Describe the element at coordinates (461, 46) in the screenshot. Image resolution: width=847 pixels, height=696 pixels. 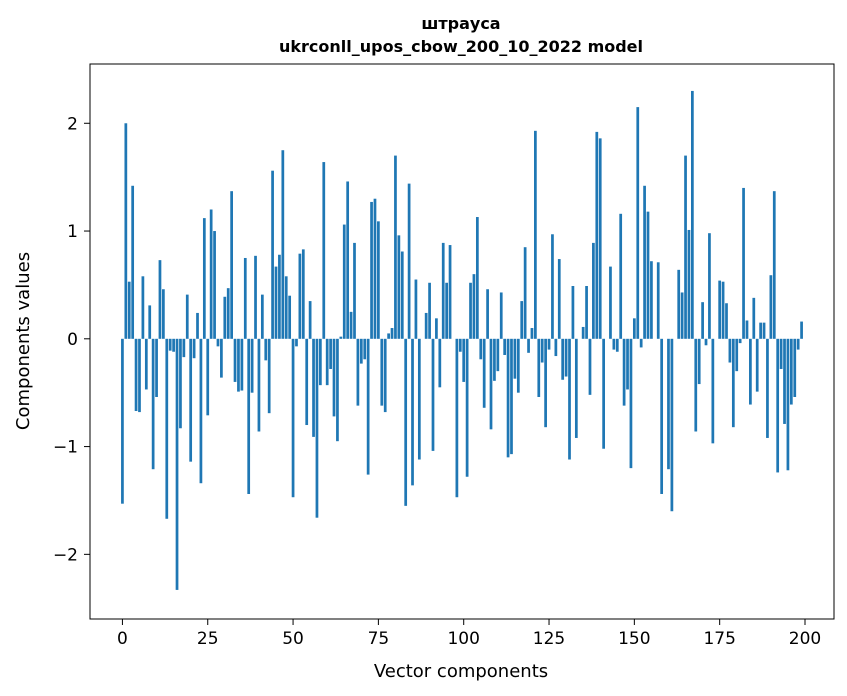
I see `chart-title-line-2: ukrconll_upos_cbow_200_10_2022 model` at that location.